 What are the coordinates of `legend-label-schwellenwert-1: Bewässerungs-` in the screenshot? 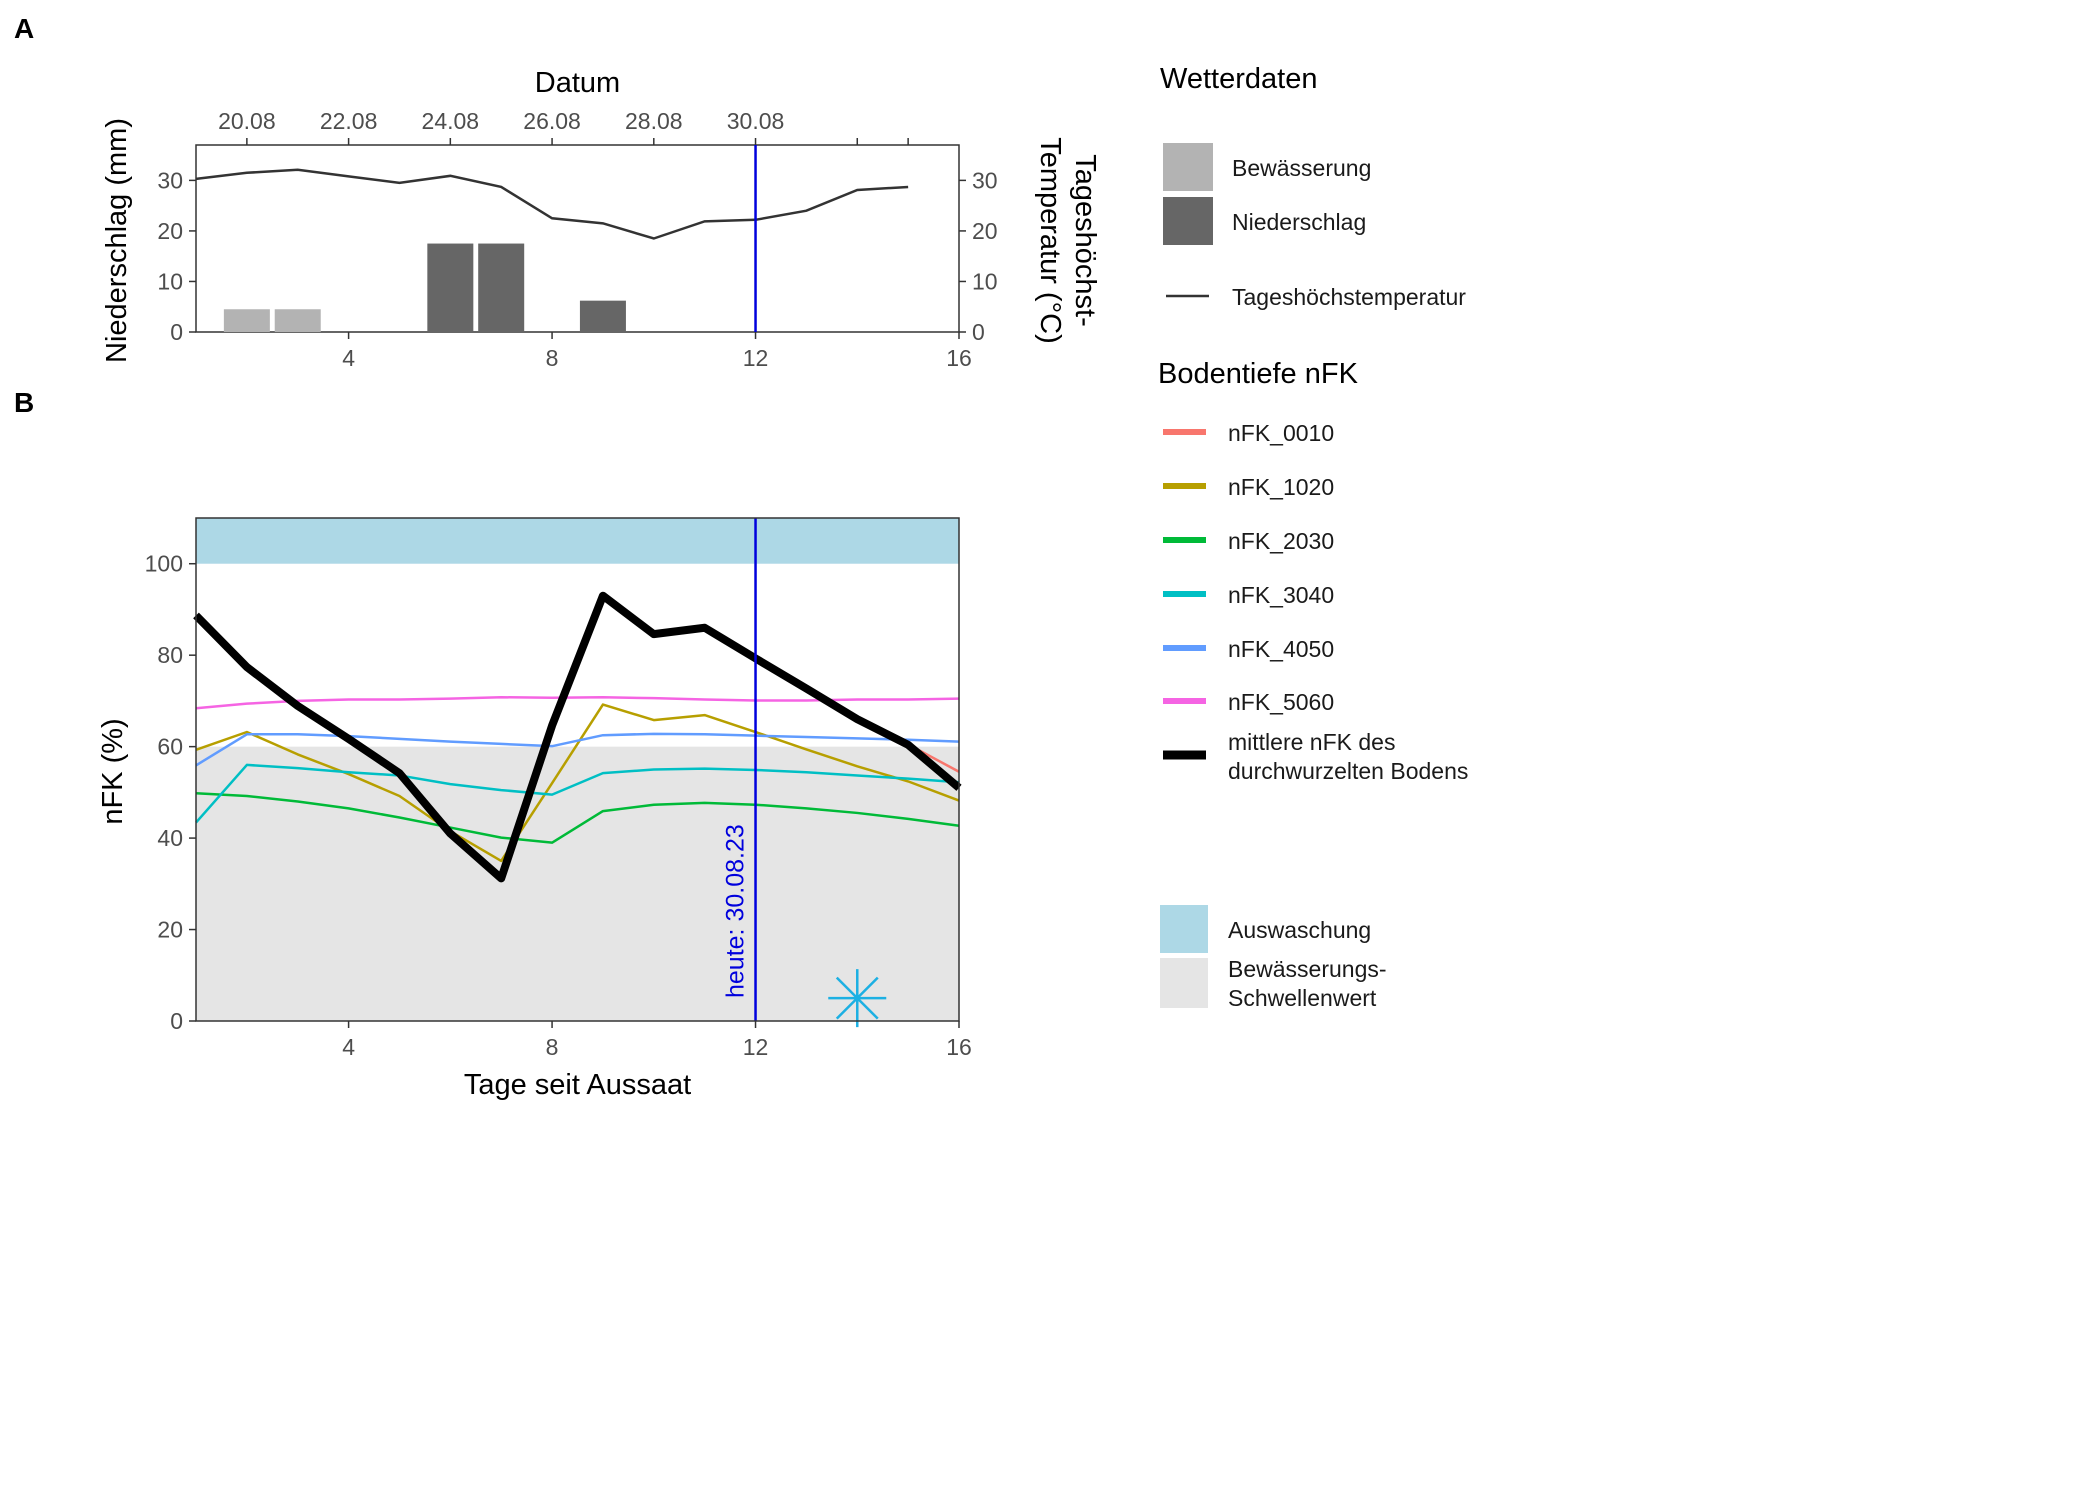 It's located at (1307, 969).